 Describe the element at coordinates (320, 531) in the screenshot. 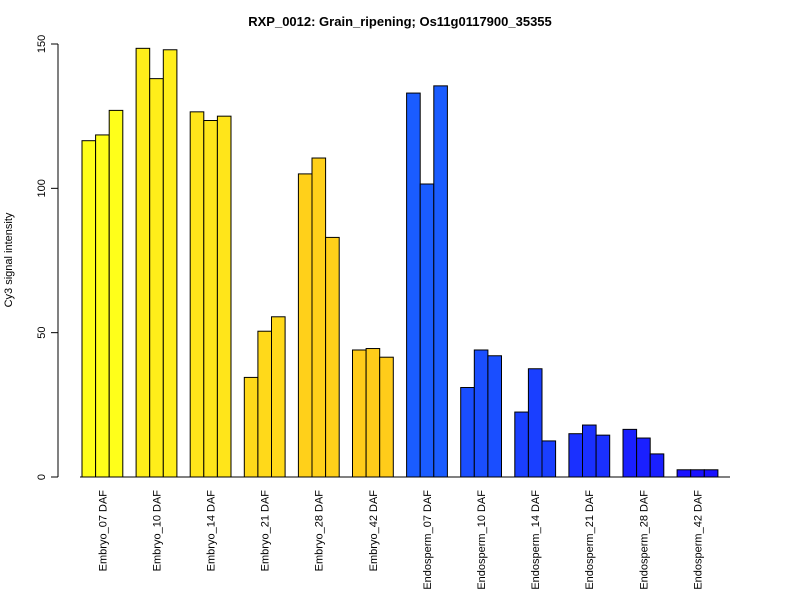

I see `x-tick-label: Embryo_28 DAF` at that location.